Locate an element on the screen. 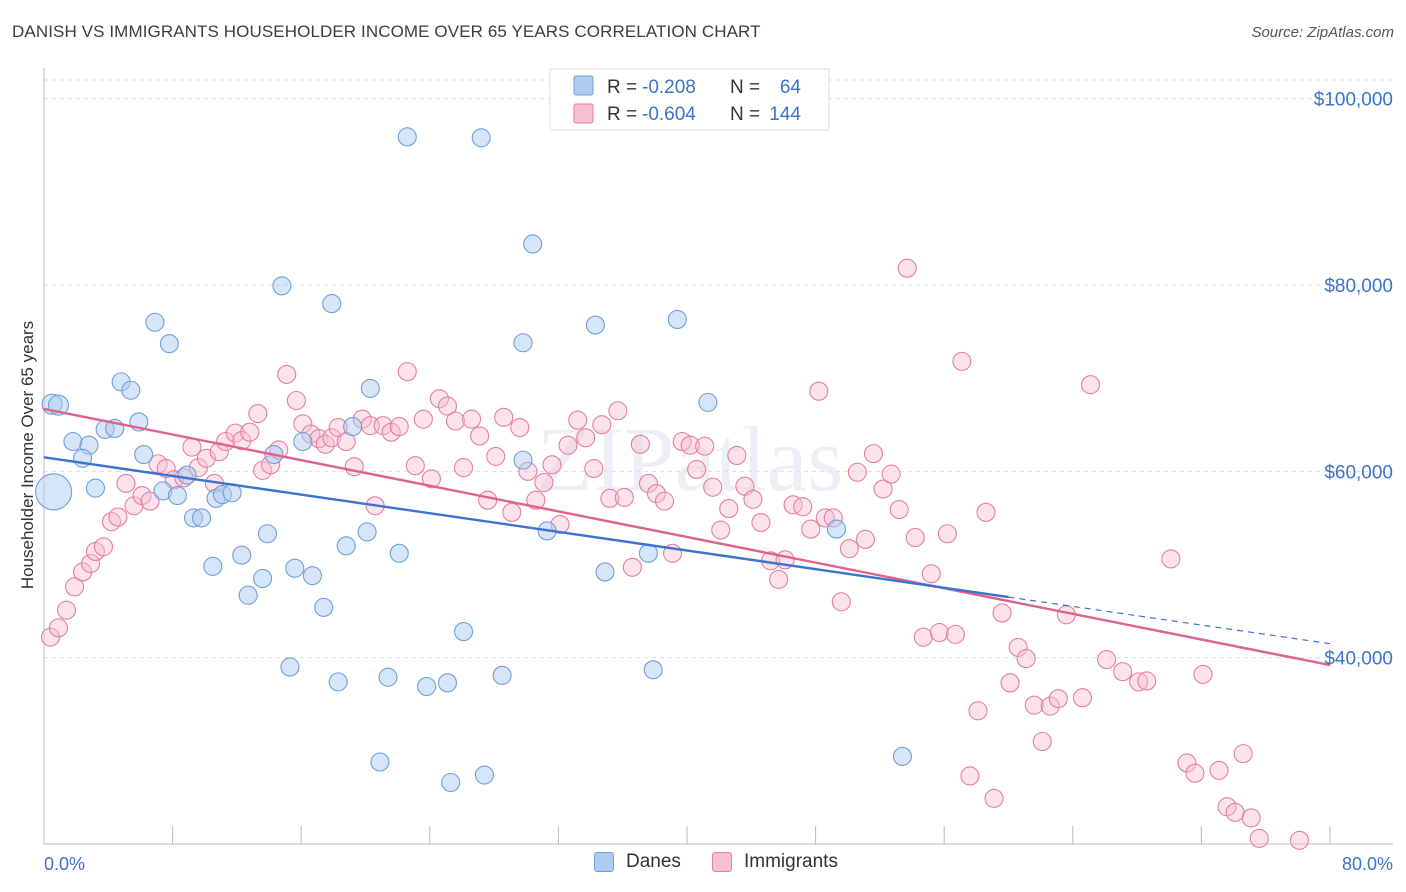  legend-immigrants-swatch is located at coordinates (583, 113).